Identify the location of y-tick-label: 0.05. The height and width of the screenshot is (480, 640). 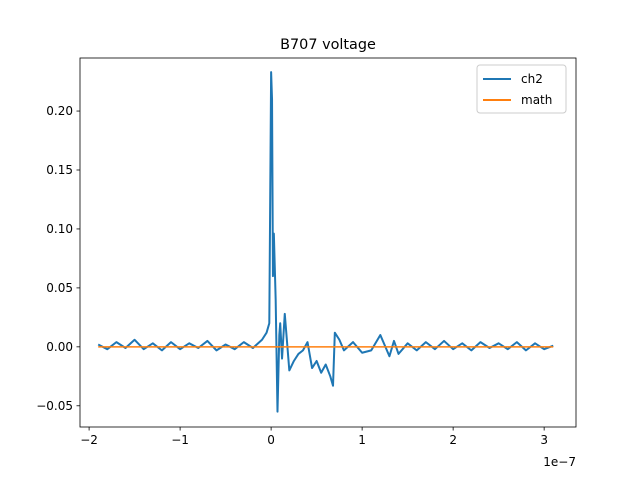
(59, 288).